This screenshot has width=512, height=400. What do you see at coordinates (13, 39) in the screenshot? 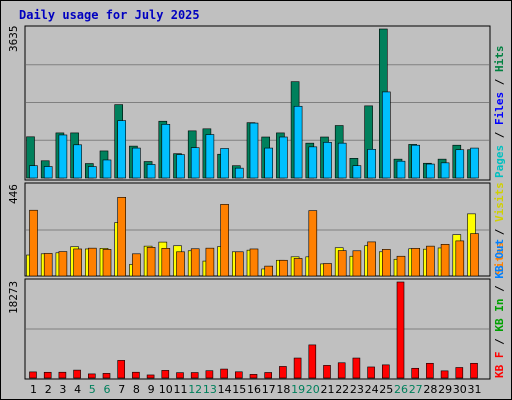
I see `ymax-label-hits: 3635` at bounding box center [13, 39].